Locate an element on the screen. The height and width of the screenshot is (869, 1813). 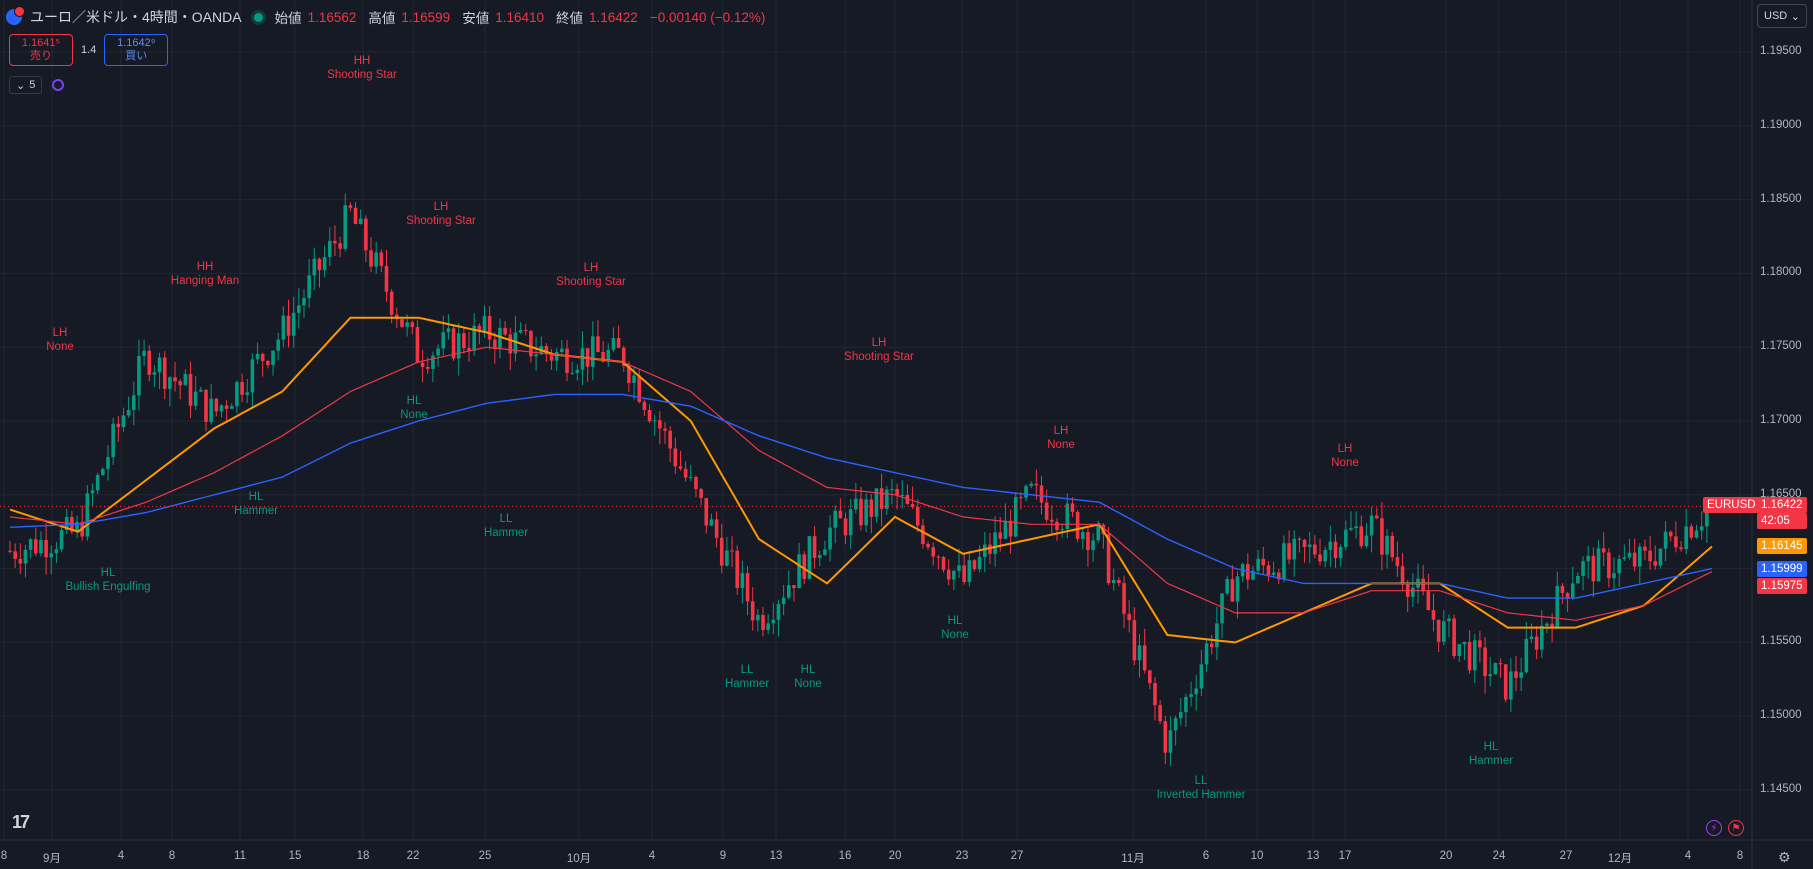
price-axis-label: 1.17500 is located at coordinates (1781, 346).